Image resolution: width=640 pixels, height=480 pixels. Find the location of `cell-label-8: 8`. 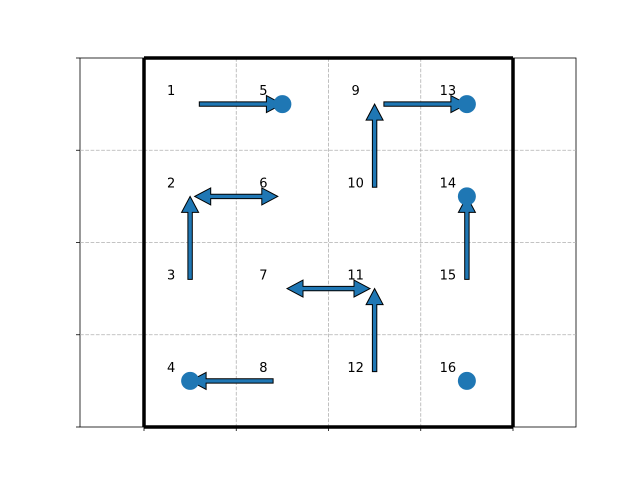

cell-label-8: 8 is located at coordinates (263, 368).